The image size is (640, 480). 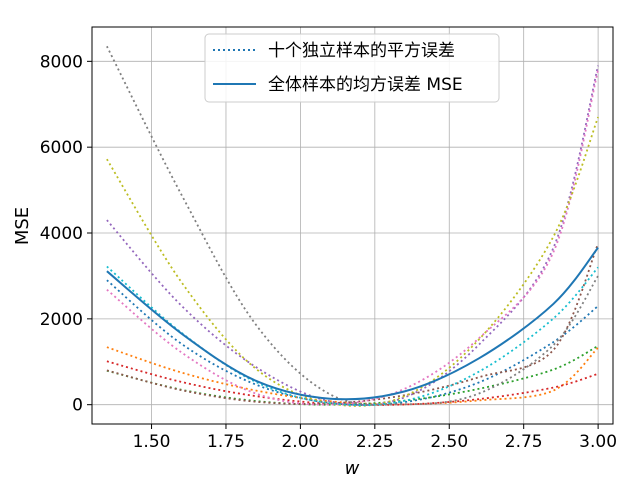 I want to click on x-tick-label: 2.00, so click(x=300, y=442).